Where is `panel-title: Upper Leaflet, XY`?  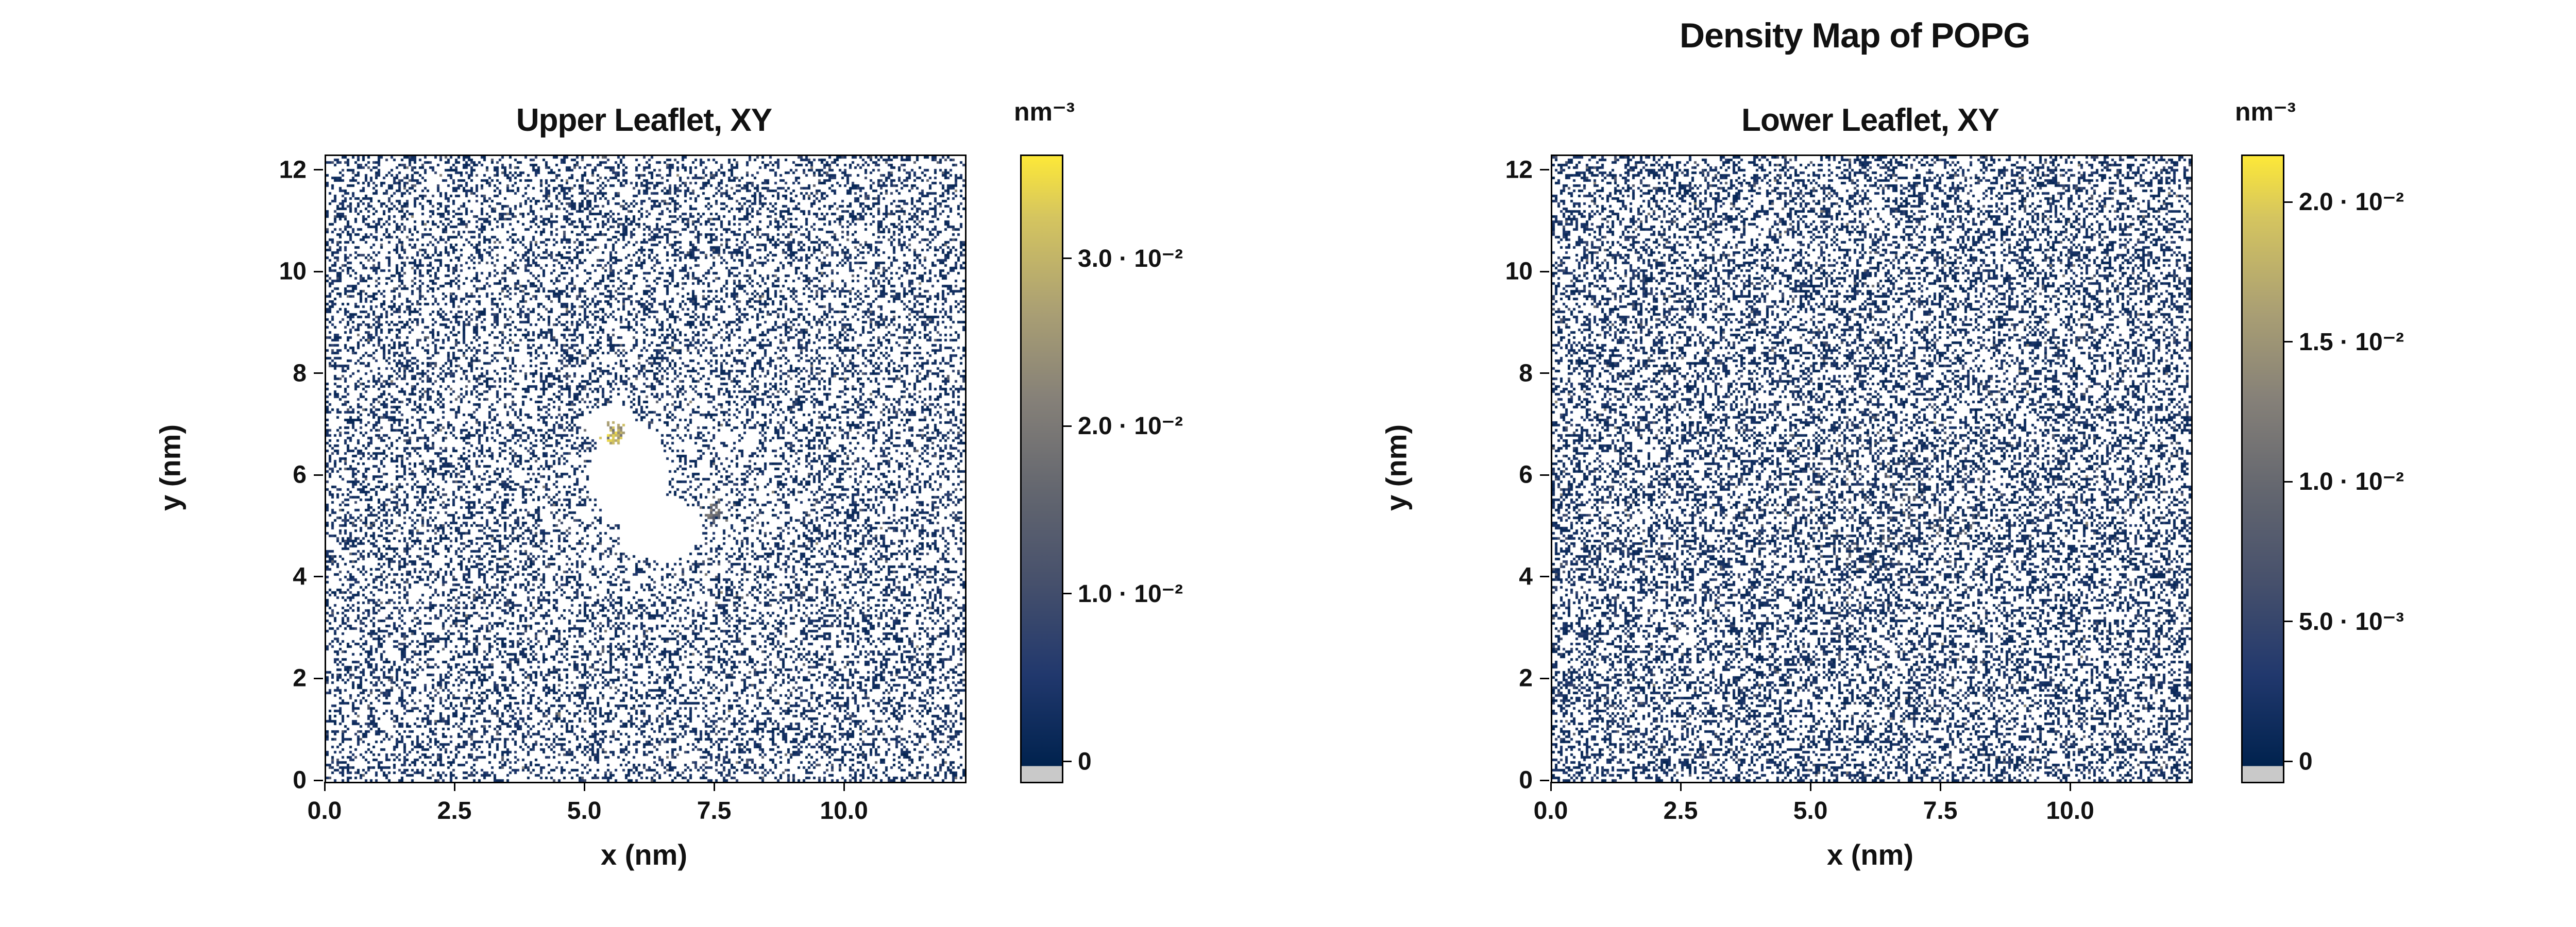 panel-title: Upper Leaflet, XY is located at coordinates (644, 120).